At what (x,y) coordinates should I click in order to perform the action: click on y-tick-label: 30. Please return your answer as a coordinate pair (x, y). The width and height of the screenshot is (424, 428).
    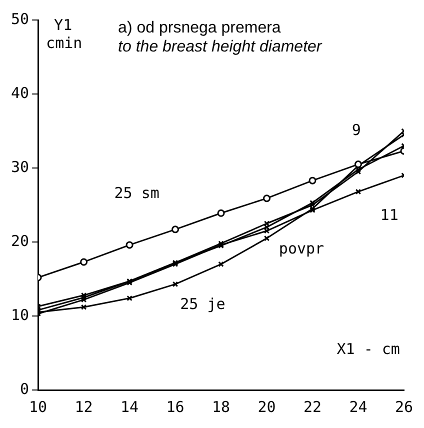
    Looking at the image, I should click on (20, 167).